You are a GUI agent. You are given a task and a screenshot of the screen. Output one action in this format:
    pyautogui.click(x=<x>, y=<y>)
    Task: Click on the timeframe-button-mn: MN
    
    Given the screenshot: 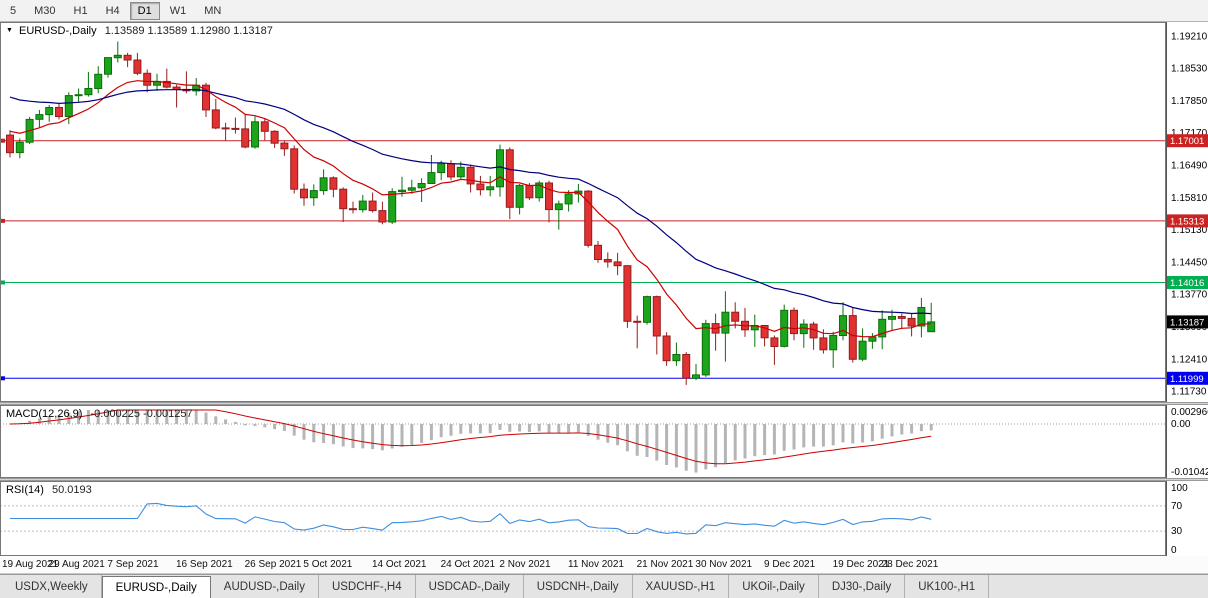 What is the action you would take?
    pyautogui.click(x=212, y=11)
    